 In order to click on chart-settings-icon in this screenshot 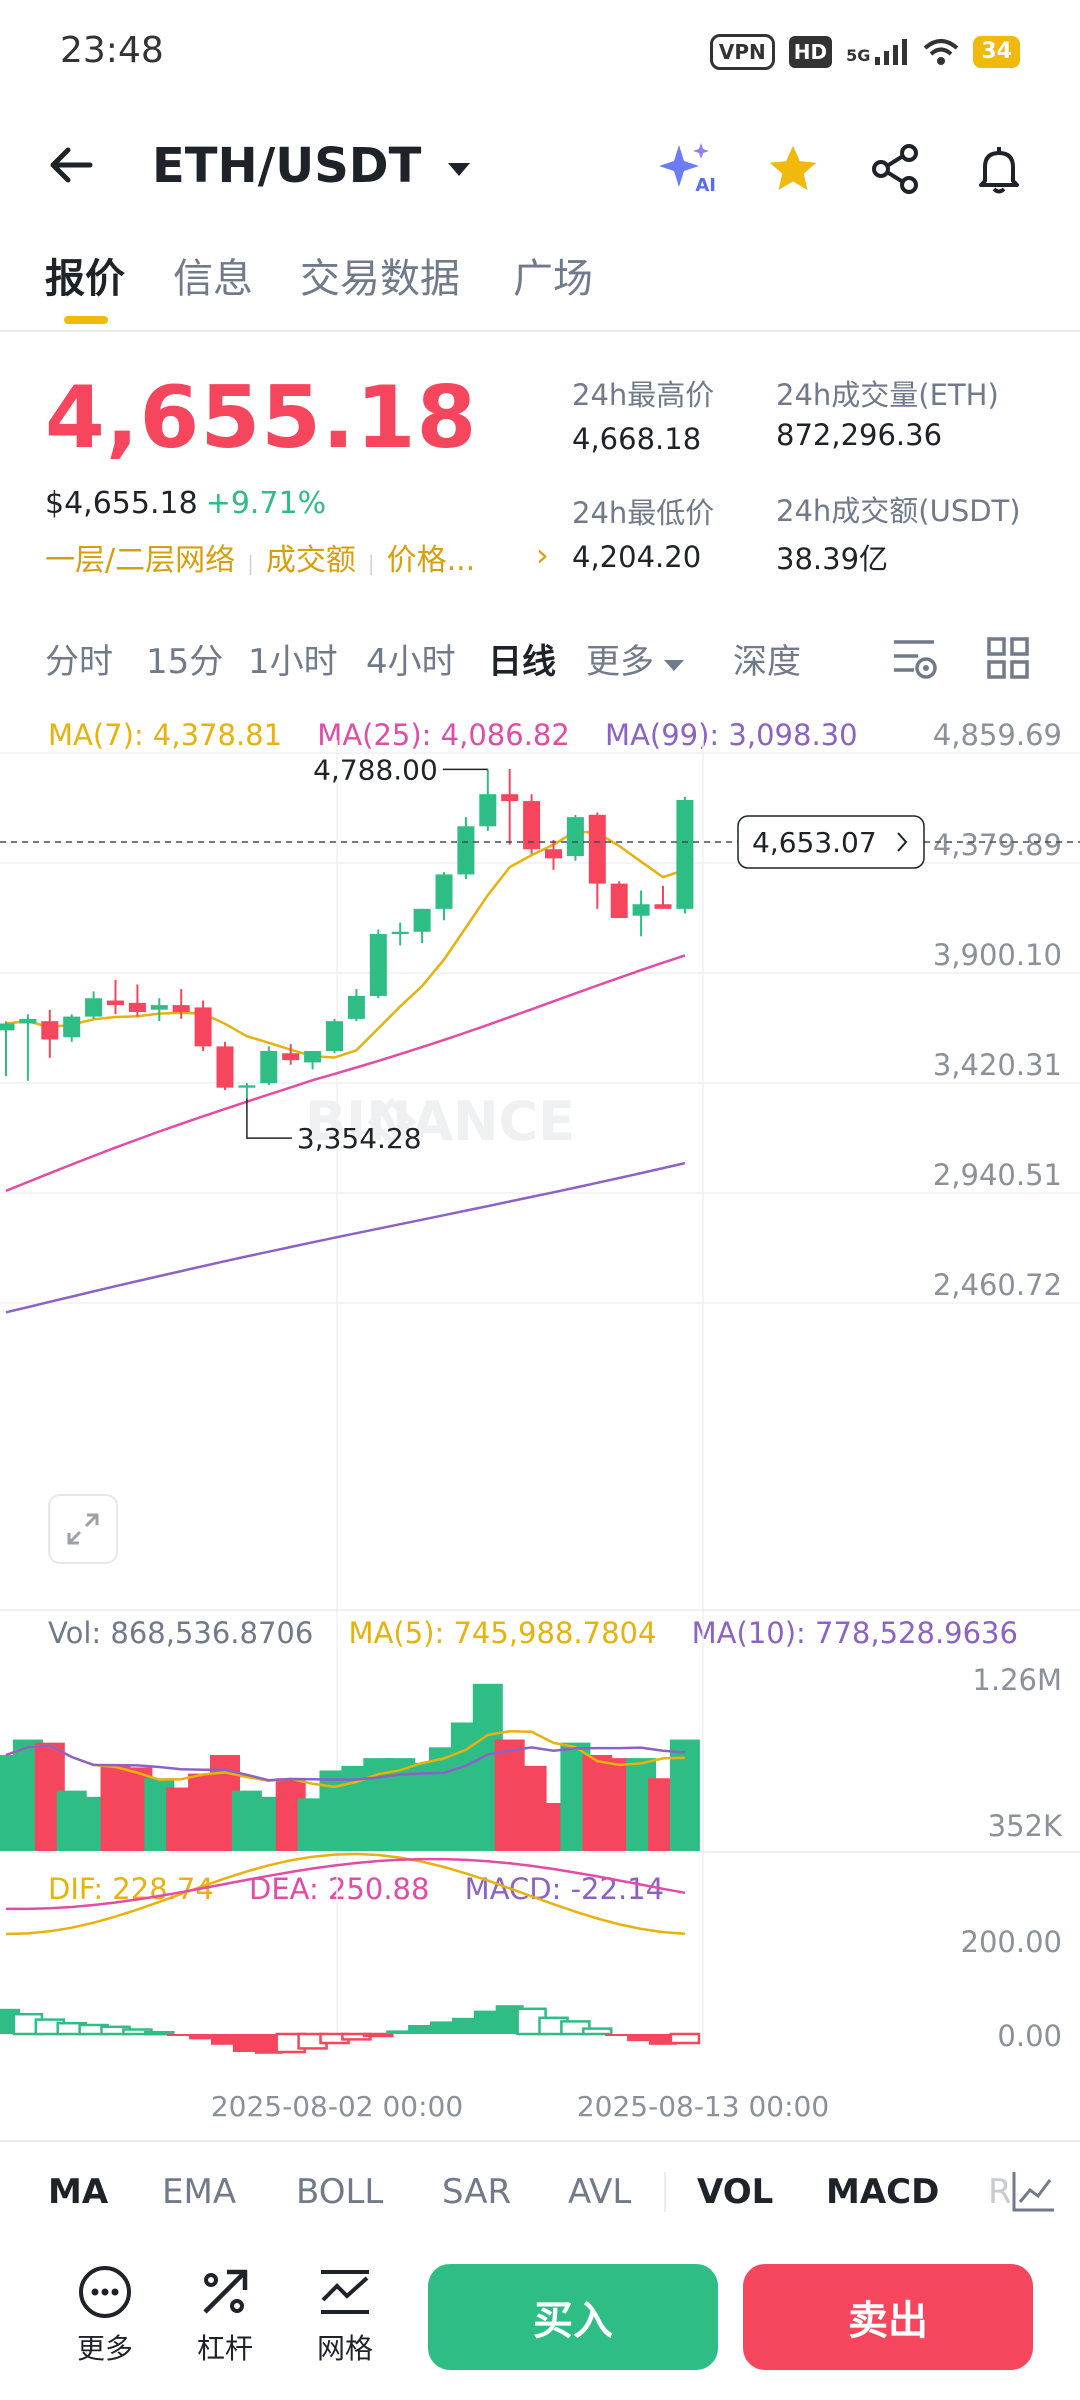, I will do `click(1033, 2193)`.